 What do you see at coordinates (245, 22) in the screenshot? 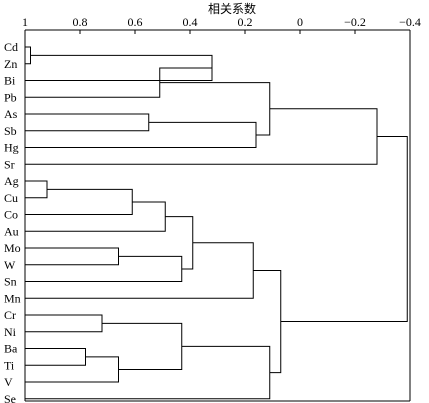
I see `axis-tick-label: 0.2` at bounding box center [245, 22].